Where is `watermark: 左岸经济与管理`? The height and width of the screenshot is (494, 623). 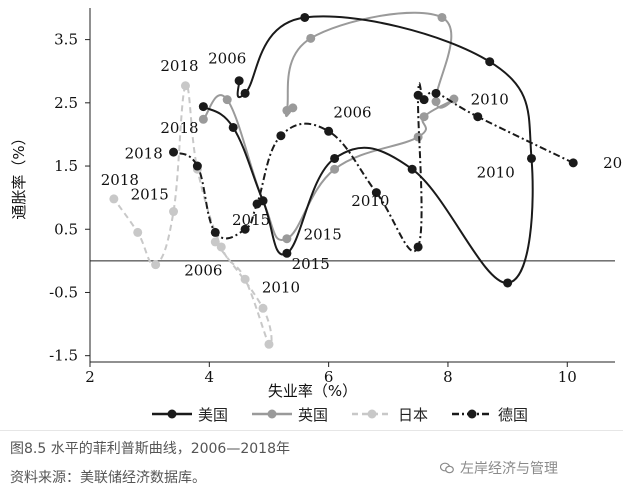
watermark: 左岸经济与管理 is located at coordinates (499, 468).